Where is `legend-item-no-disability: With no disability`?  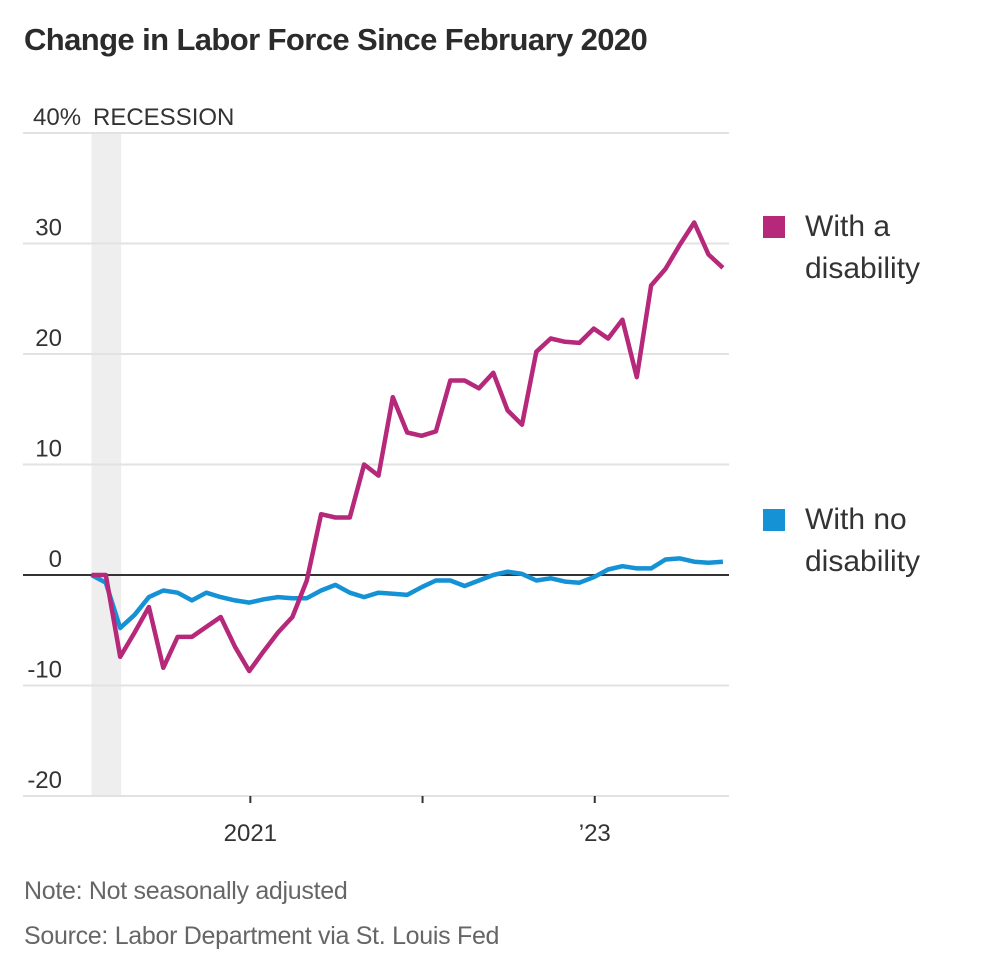
legend-item-no-disability: With no disability is located at coordinates (841, 541).